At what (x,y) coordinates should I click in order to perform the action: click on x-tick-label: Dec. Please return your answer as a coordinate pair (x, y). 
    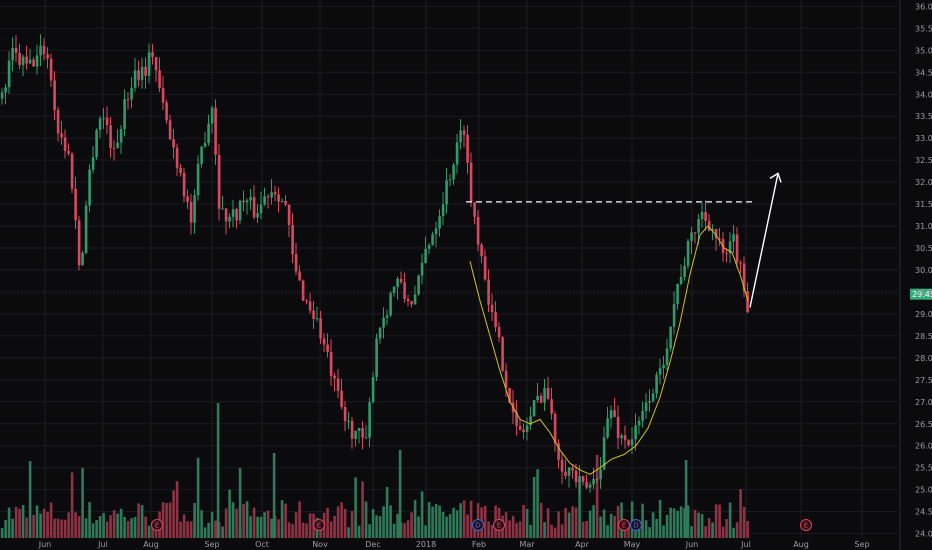
    Looking at the image, I should click on (372, 544).